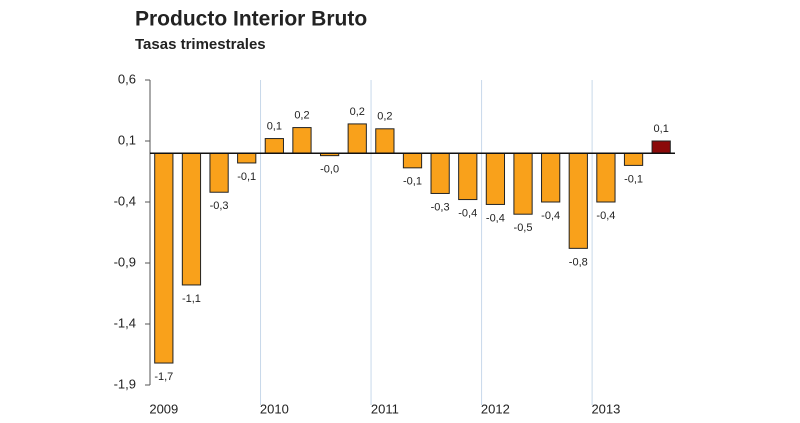 This screenshot has width=800, height=423. What do you see at coordinates (578, 262) in the screenshot?
I see `value-label: -0,8` at bounding box center [578, 262].